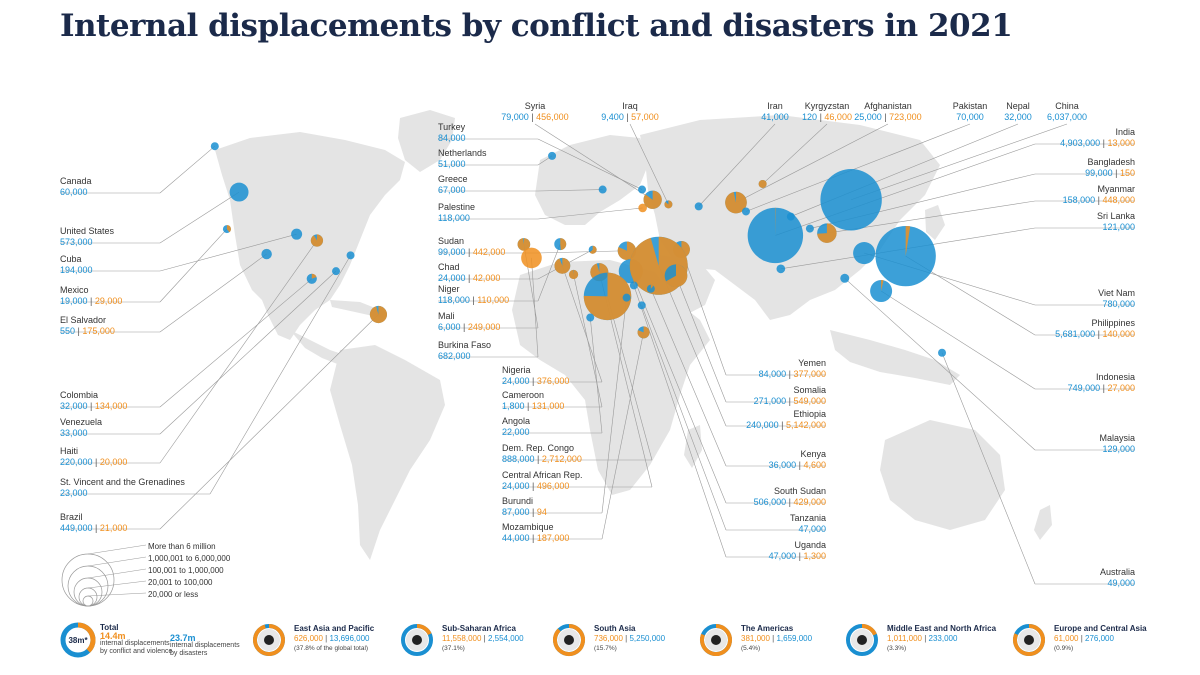  I want to click on label-cuba: Cuba 194,000, so click(76, 265).